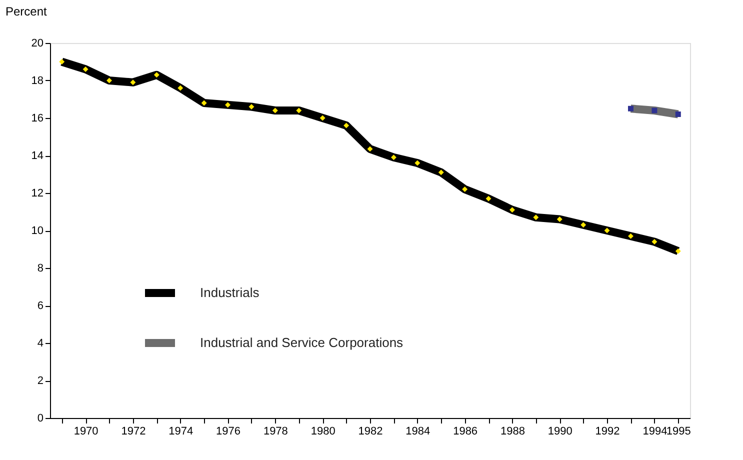 This screenshot has height=460, width=743. I want to click on y-tick-label: 0, so click(40, 418).